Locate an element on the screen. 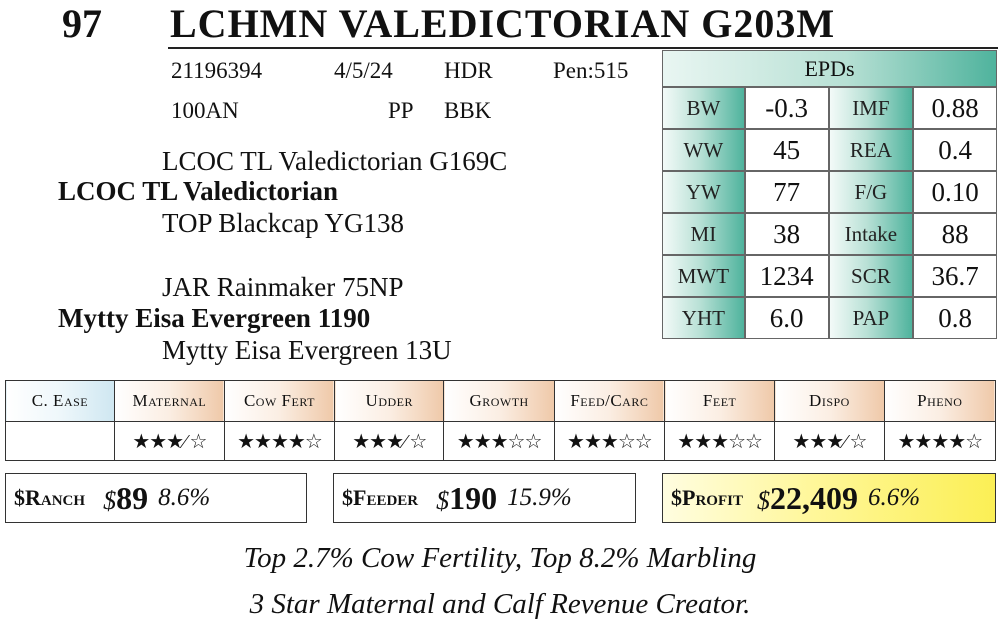  profit-label: $Profit is located at coordinates (707, 497).